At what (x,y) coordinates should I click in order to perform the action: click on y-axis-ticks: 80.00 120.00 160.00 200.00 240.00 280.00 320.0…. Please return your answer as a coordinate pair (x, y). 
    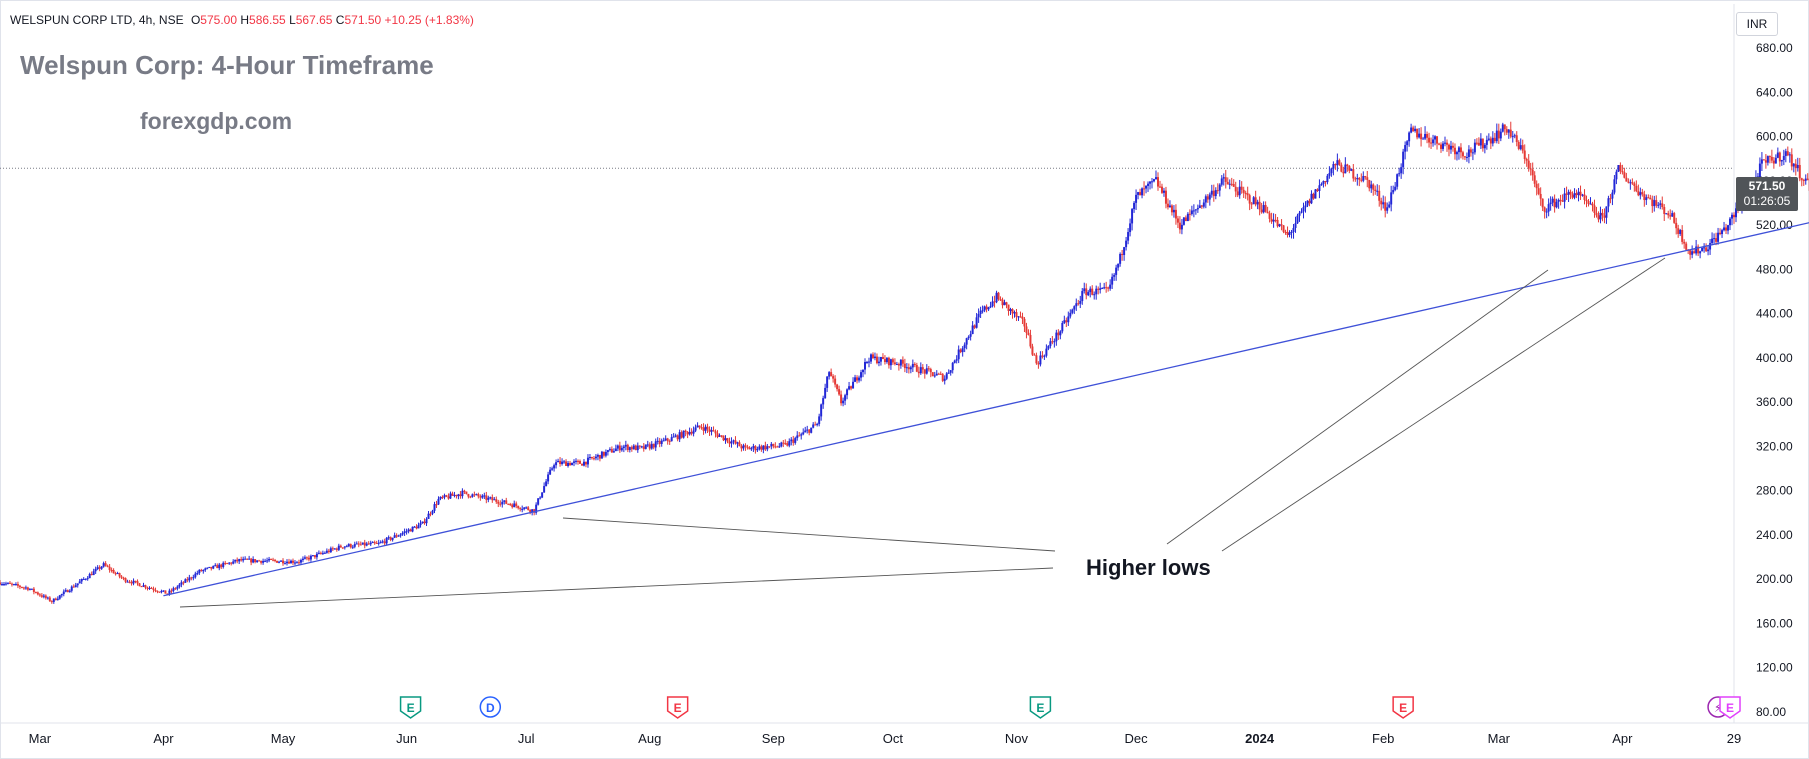
    Looking at the image, I should click on (1774, 380).